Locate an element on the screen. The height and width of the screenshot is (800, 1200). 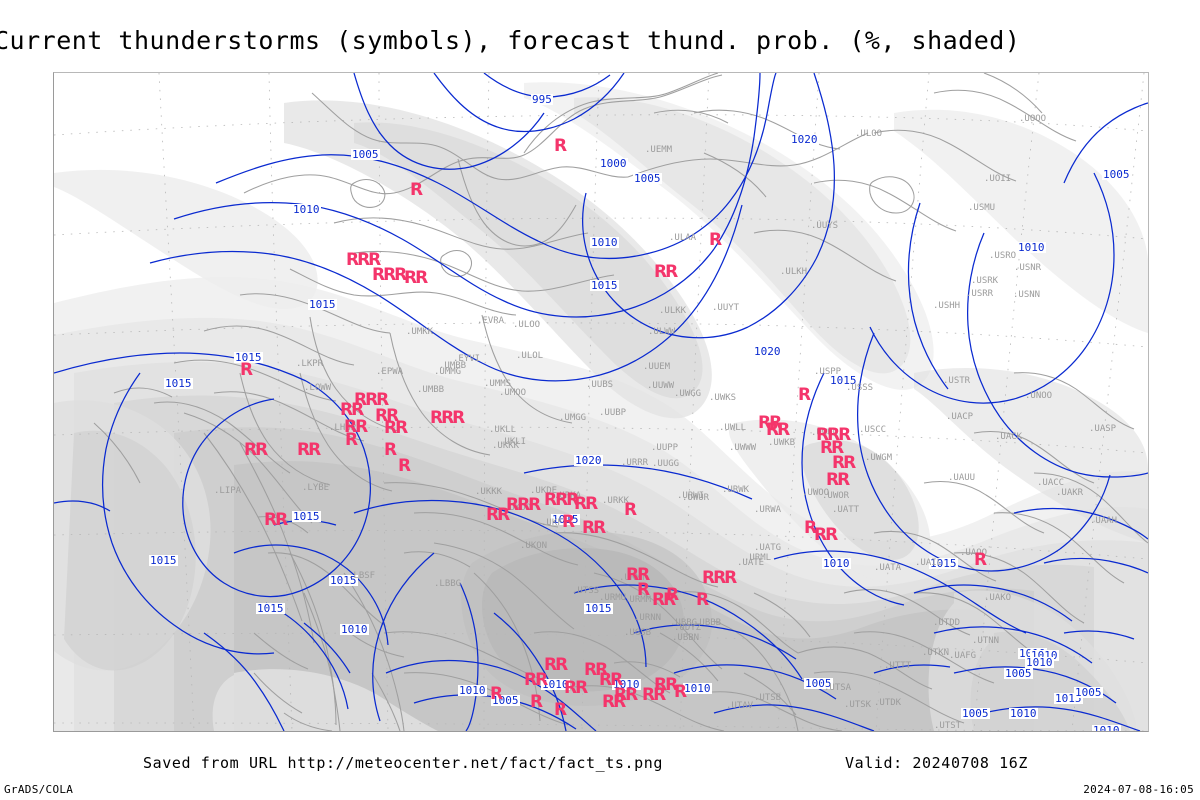
producer-credit: GrADS/COLA is located at coordinates (39, 789).